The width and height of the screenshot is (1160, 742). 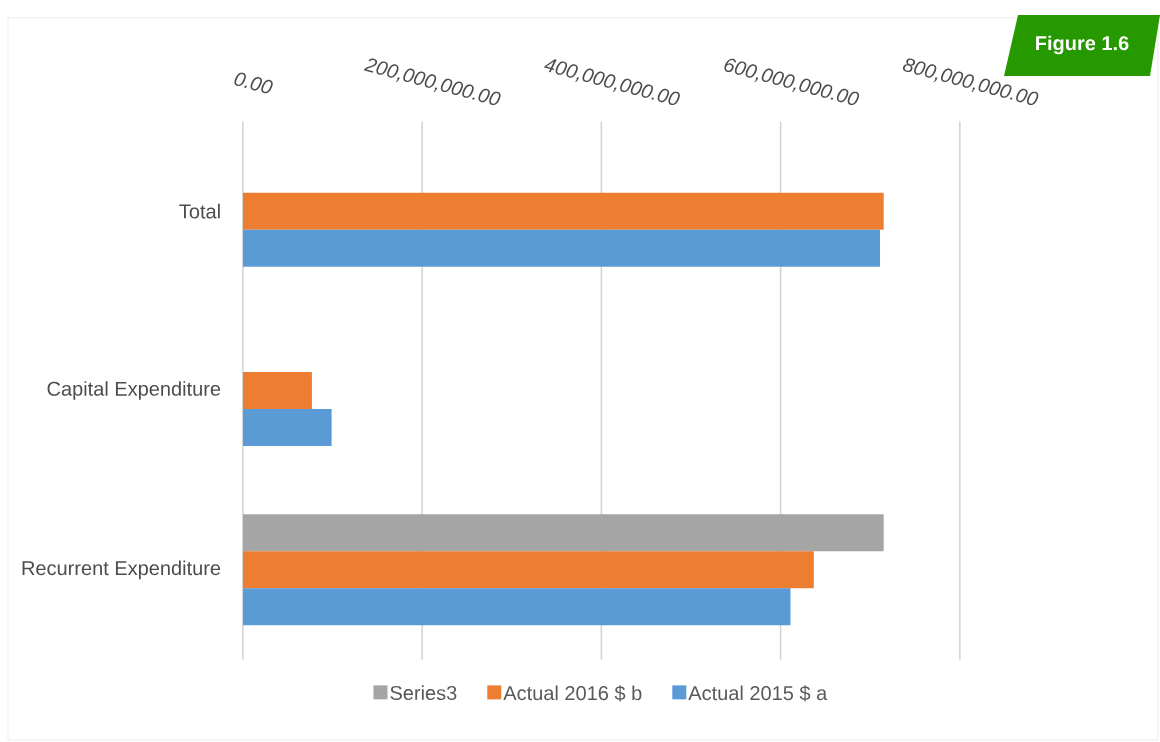 What do you see at coordinates (199, 211) in the screenshot?
I see `y-tick-label: Total` at bounding box center [199, 211].